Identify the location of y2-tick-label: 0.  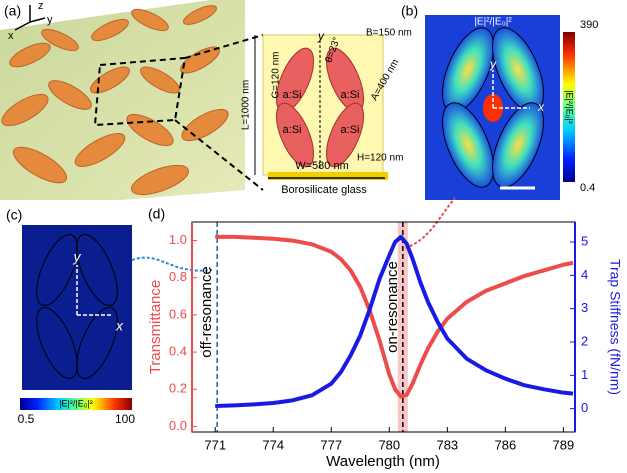
(584, 407).